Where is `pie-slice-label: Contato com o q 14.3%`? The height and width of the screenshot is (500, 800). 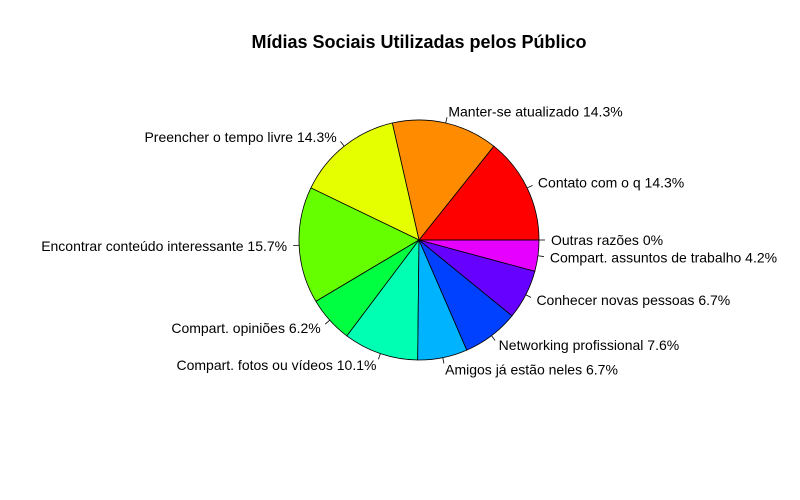 pie-slice-label: Contato com o q 14.3% is located at coordinates (611, 183).